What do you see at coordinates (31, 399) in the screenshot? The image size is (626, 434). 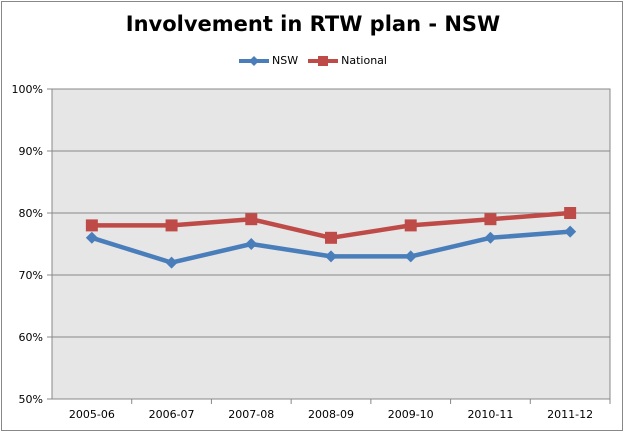 I see `y-tick-label: 50%` at bounding box center [31, 399].